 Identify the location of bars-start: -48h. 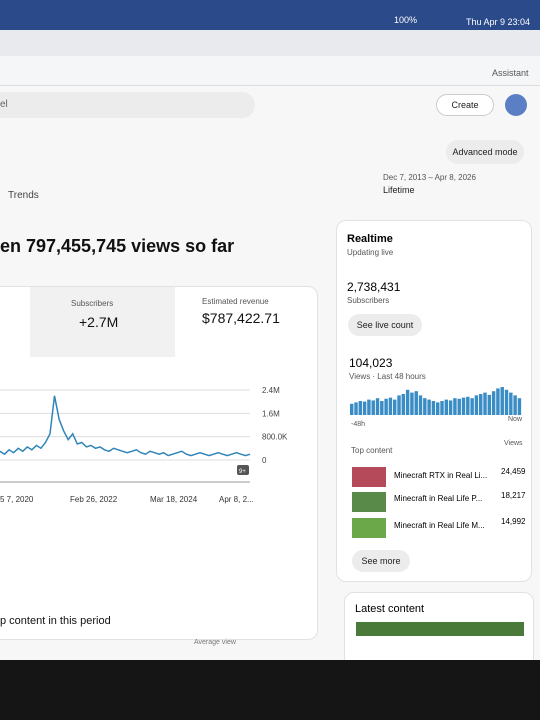
(358, 424).